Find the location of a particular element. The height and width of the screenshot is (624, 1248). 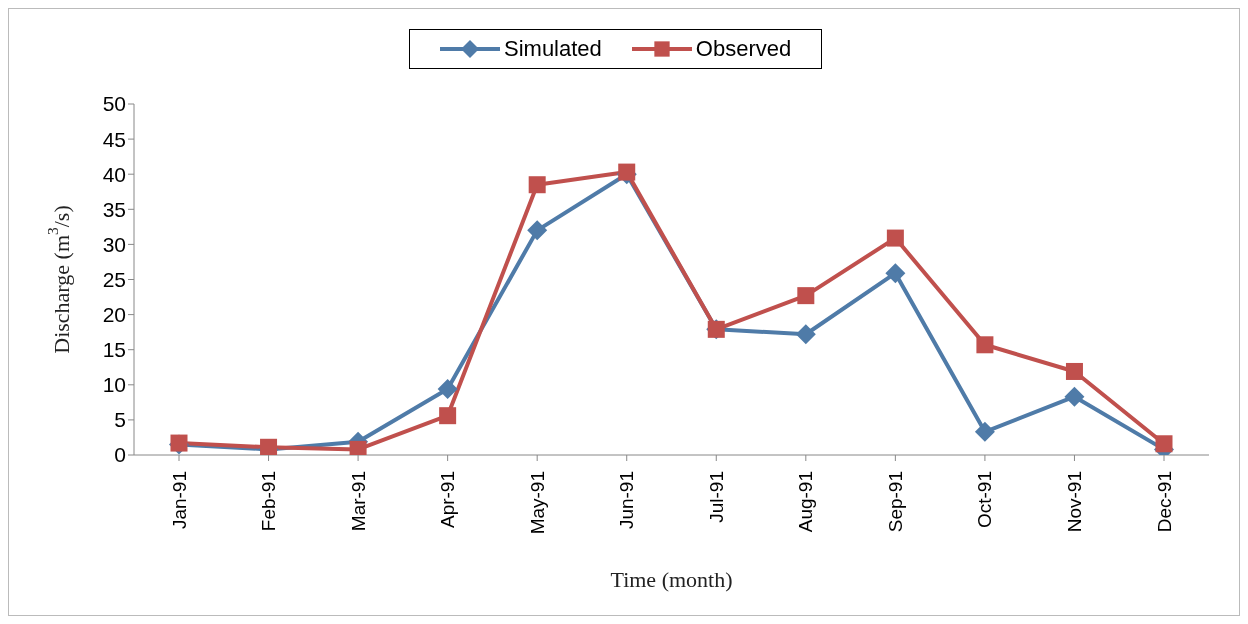

y-tick-label: 40 is located at coordinates (114, 174).